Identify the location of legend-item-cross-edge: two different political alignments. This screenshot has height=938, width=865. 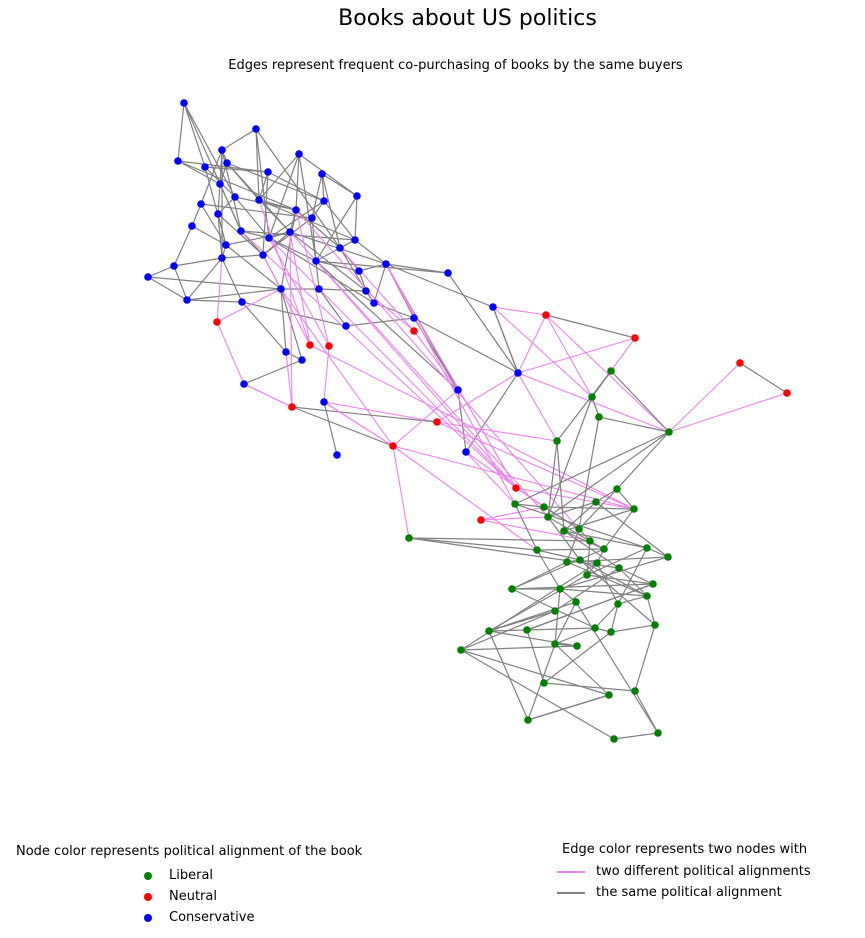
(684, 871).